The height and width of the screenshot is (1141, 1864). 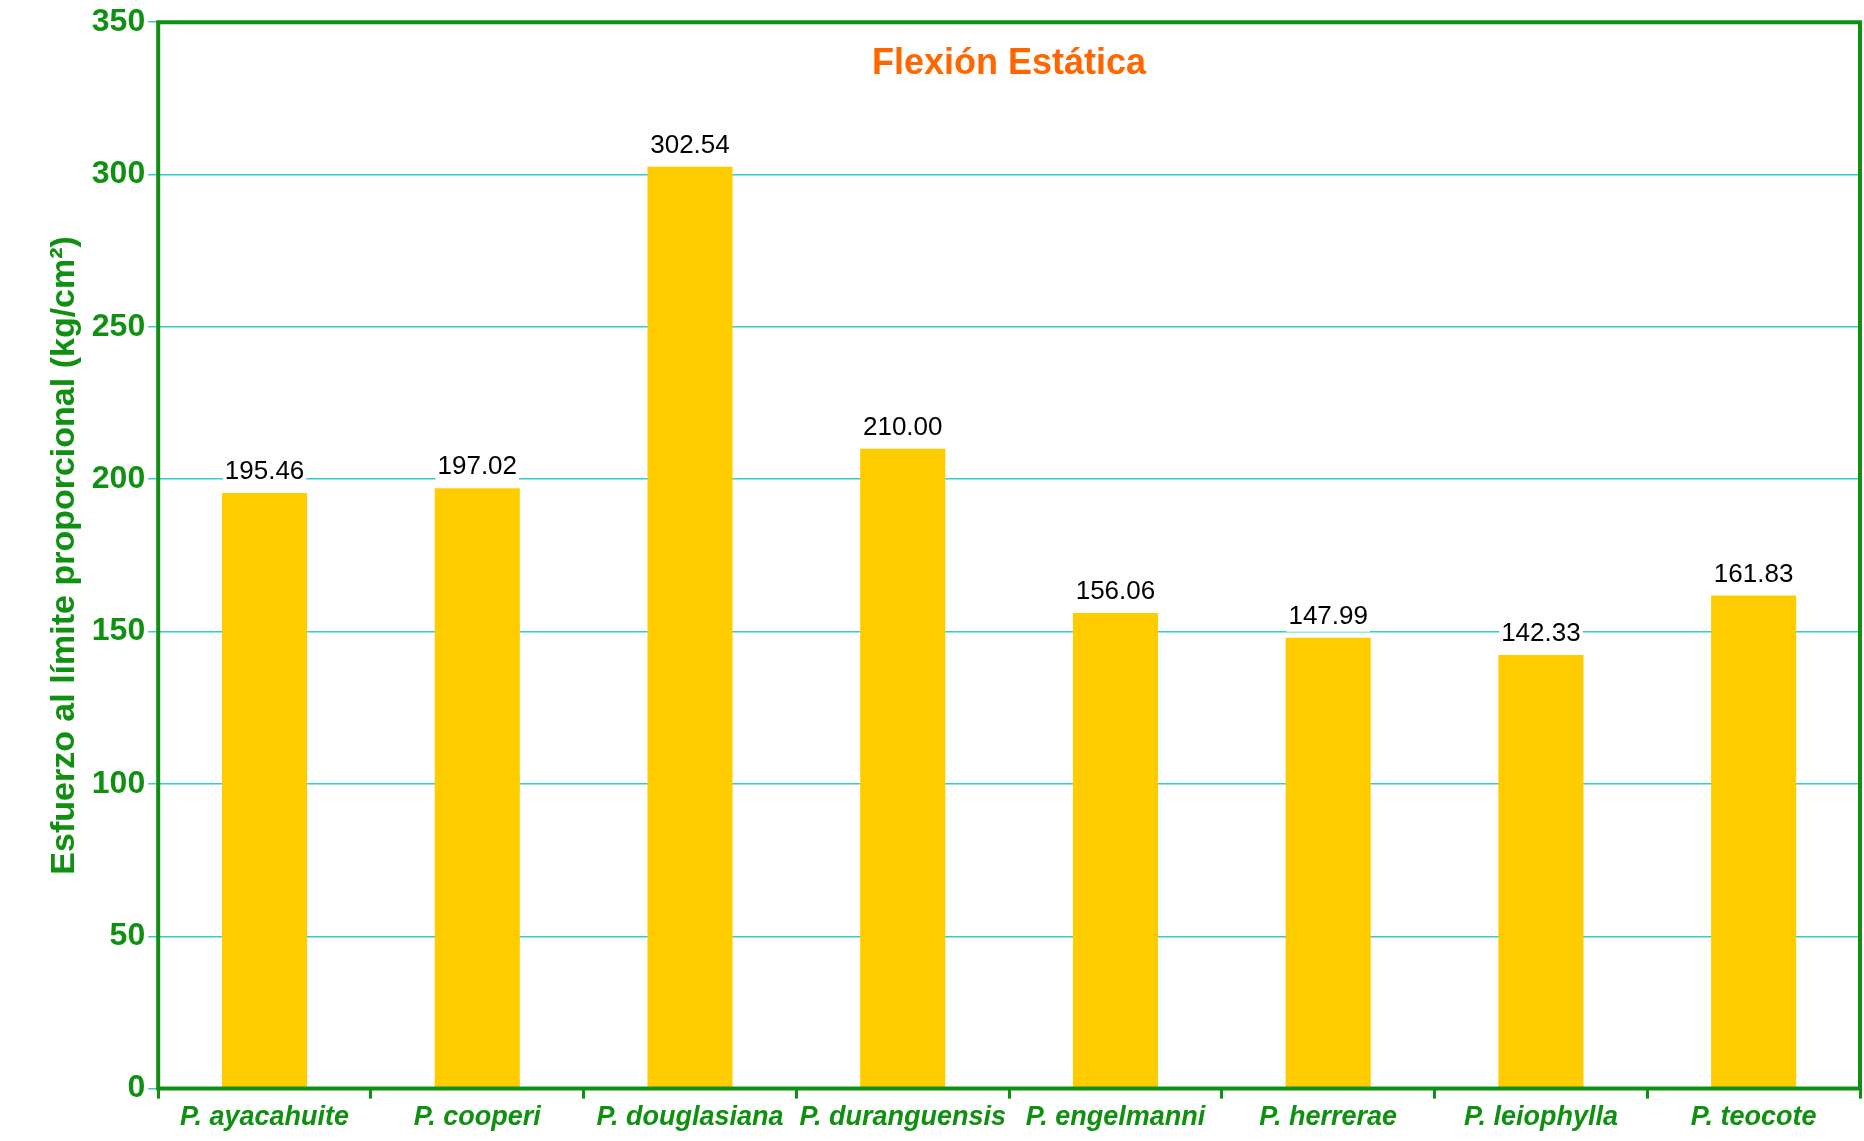 What do you see at coordinates (118, 477) in the screenshot?
I see `y-tick-label: 200` at bounding box center [118, 477].